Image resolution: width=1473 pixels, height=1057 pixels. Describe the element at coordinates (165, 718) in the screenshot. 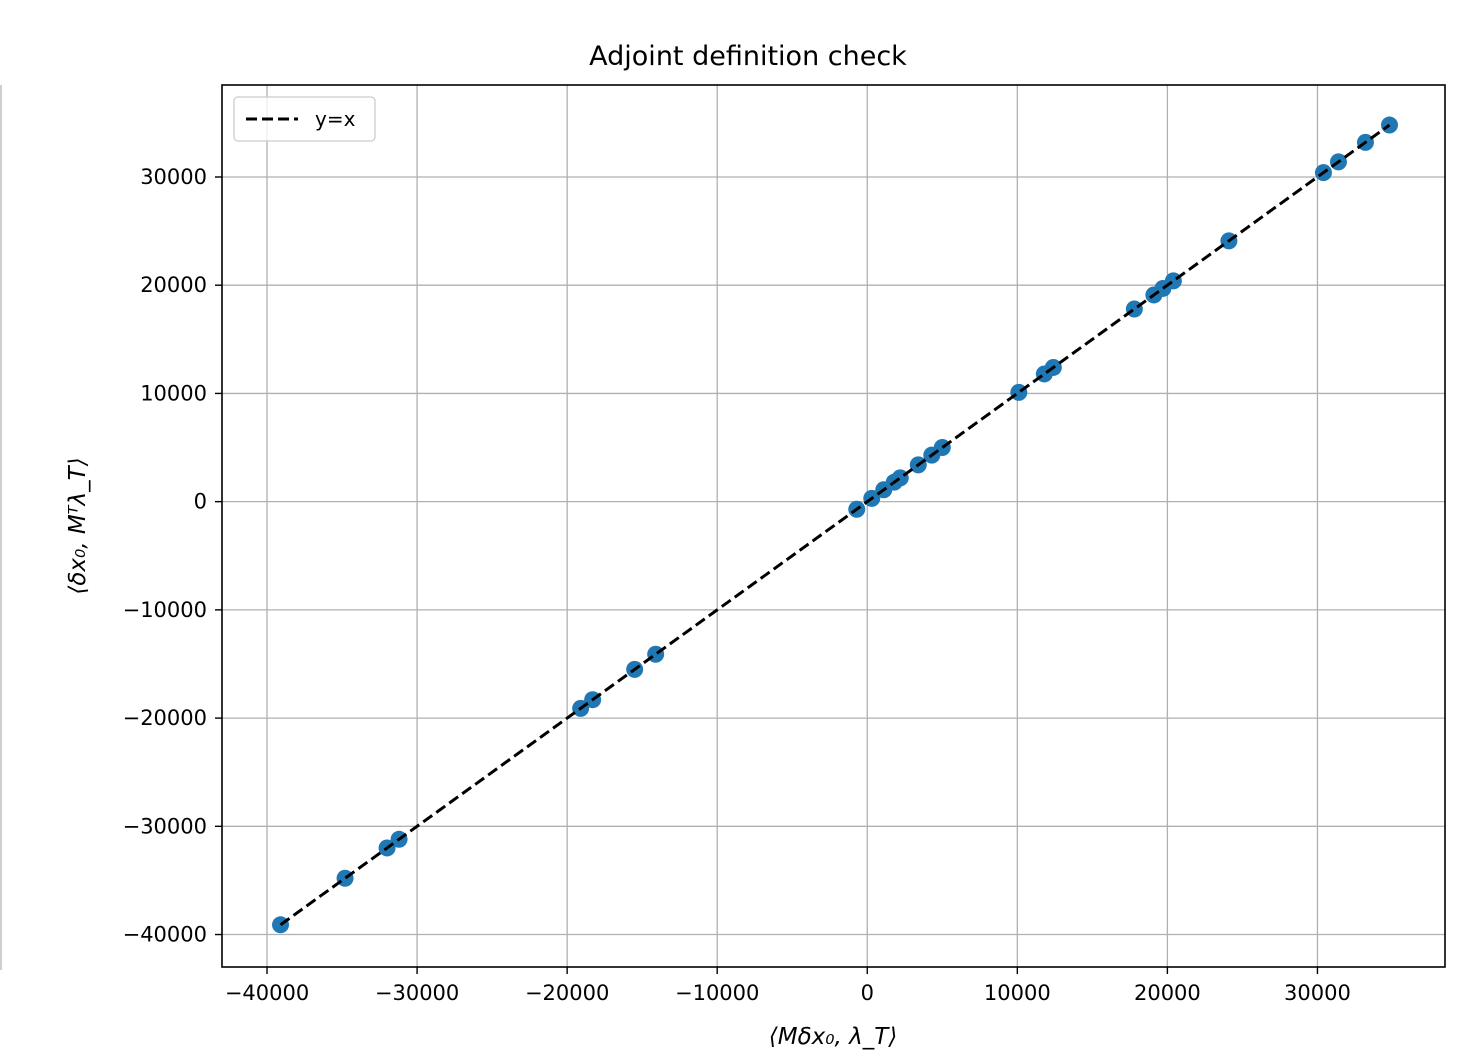

I see `y-tick-label: −20000` at that location.